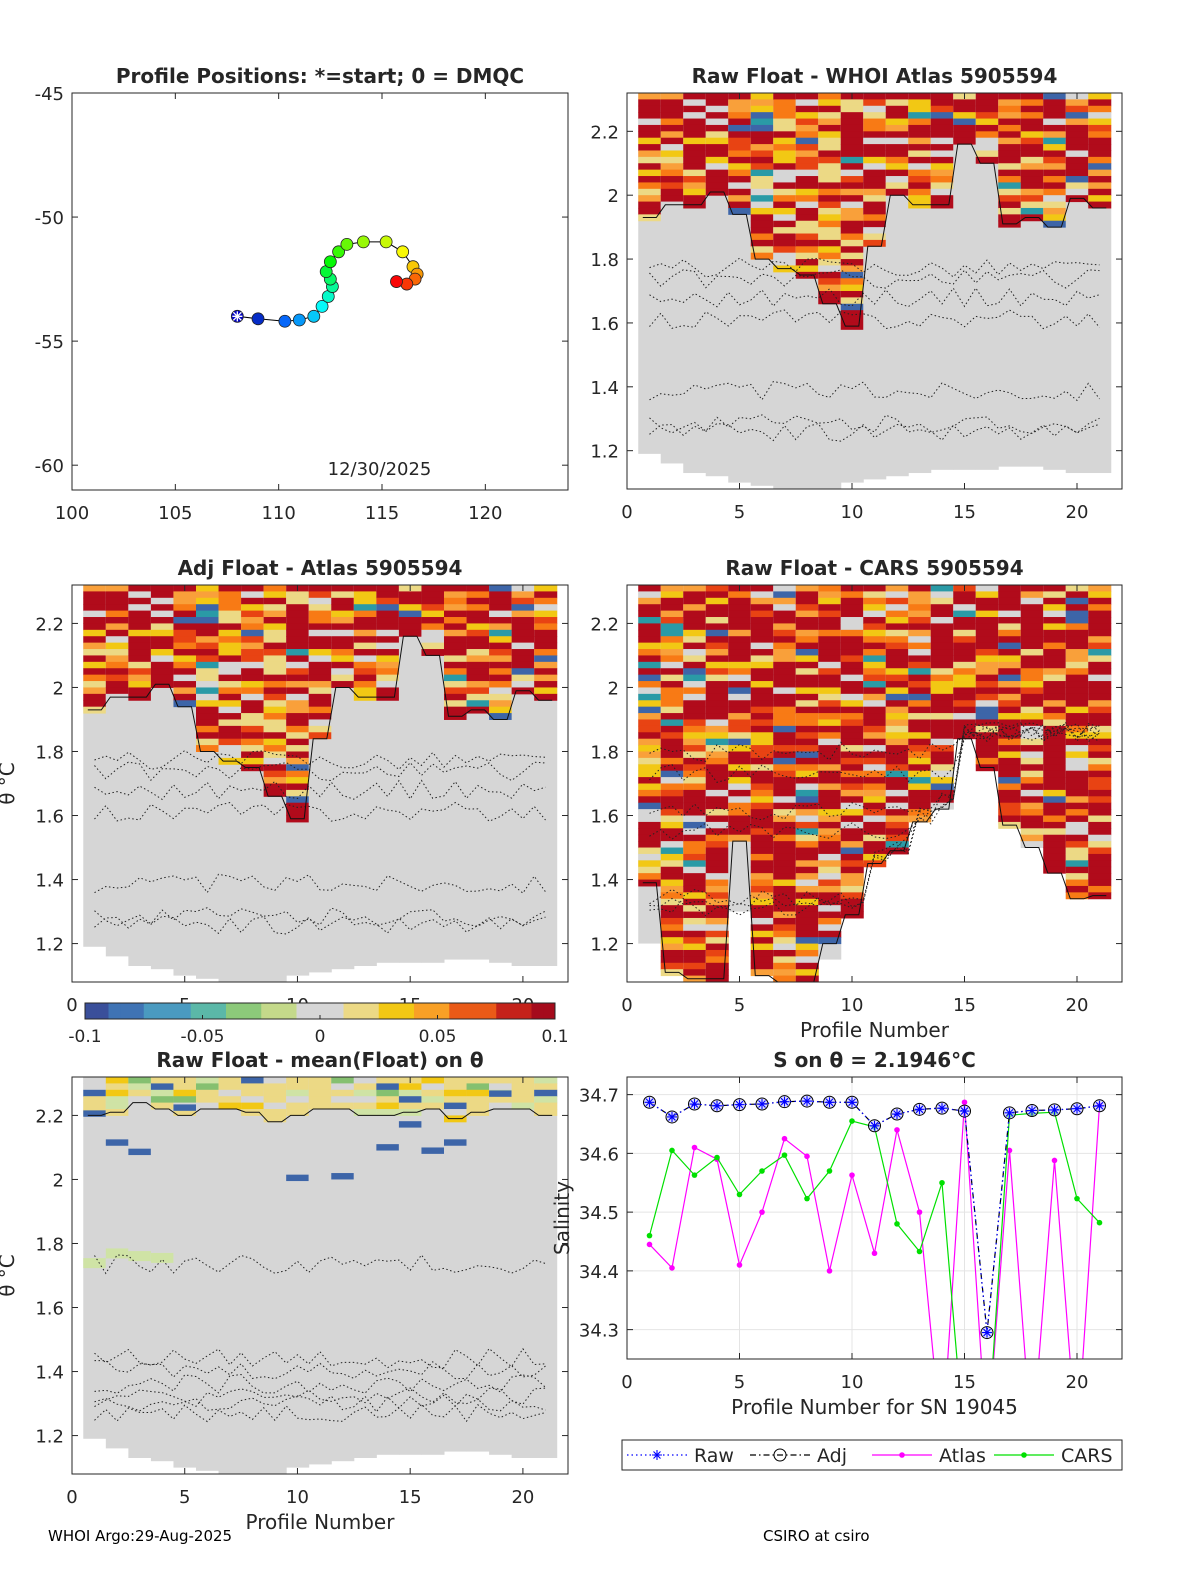 Image resolution: width=1200 pixels, height=1575 pixels. What do you see at coordinates (403, 252) in the screenshot?
I see `positions-point` at bounding box center [403, 252].